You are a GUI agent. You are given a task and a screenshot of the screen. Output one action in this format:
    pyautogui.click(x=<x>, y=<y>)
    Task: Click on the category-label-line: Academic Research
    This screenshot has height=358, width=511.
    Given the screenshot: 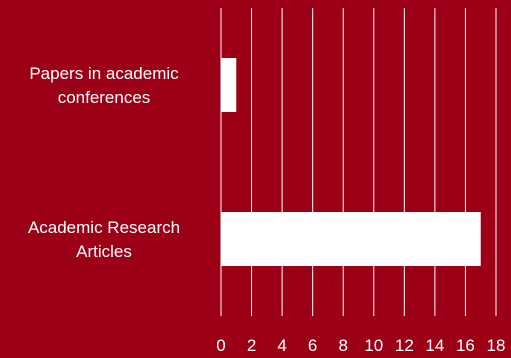 What is the action you would take?
    pyautogui.click(x=104, y=227)
    